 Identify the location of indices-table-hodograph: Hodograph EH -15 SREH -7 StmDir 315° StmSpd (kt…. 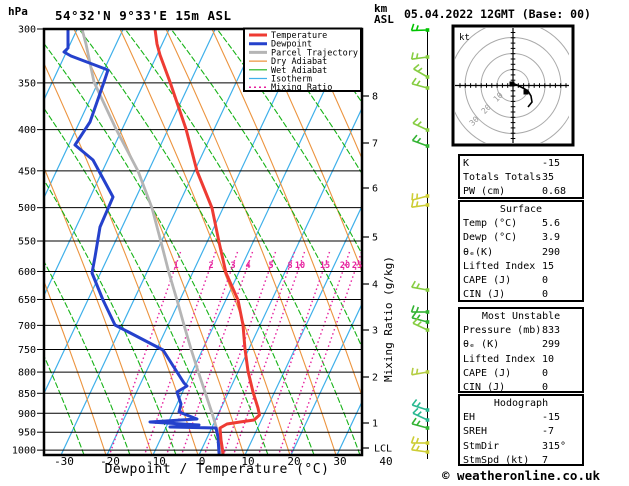
(521, 430).